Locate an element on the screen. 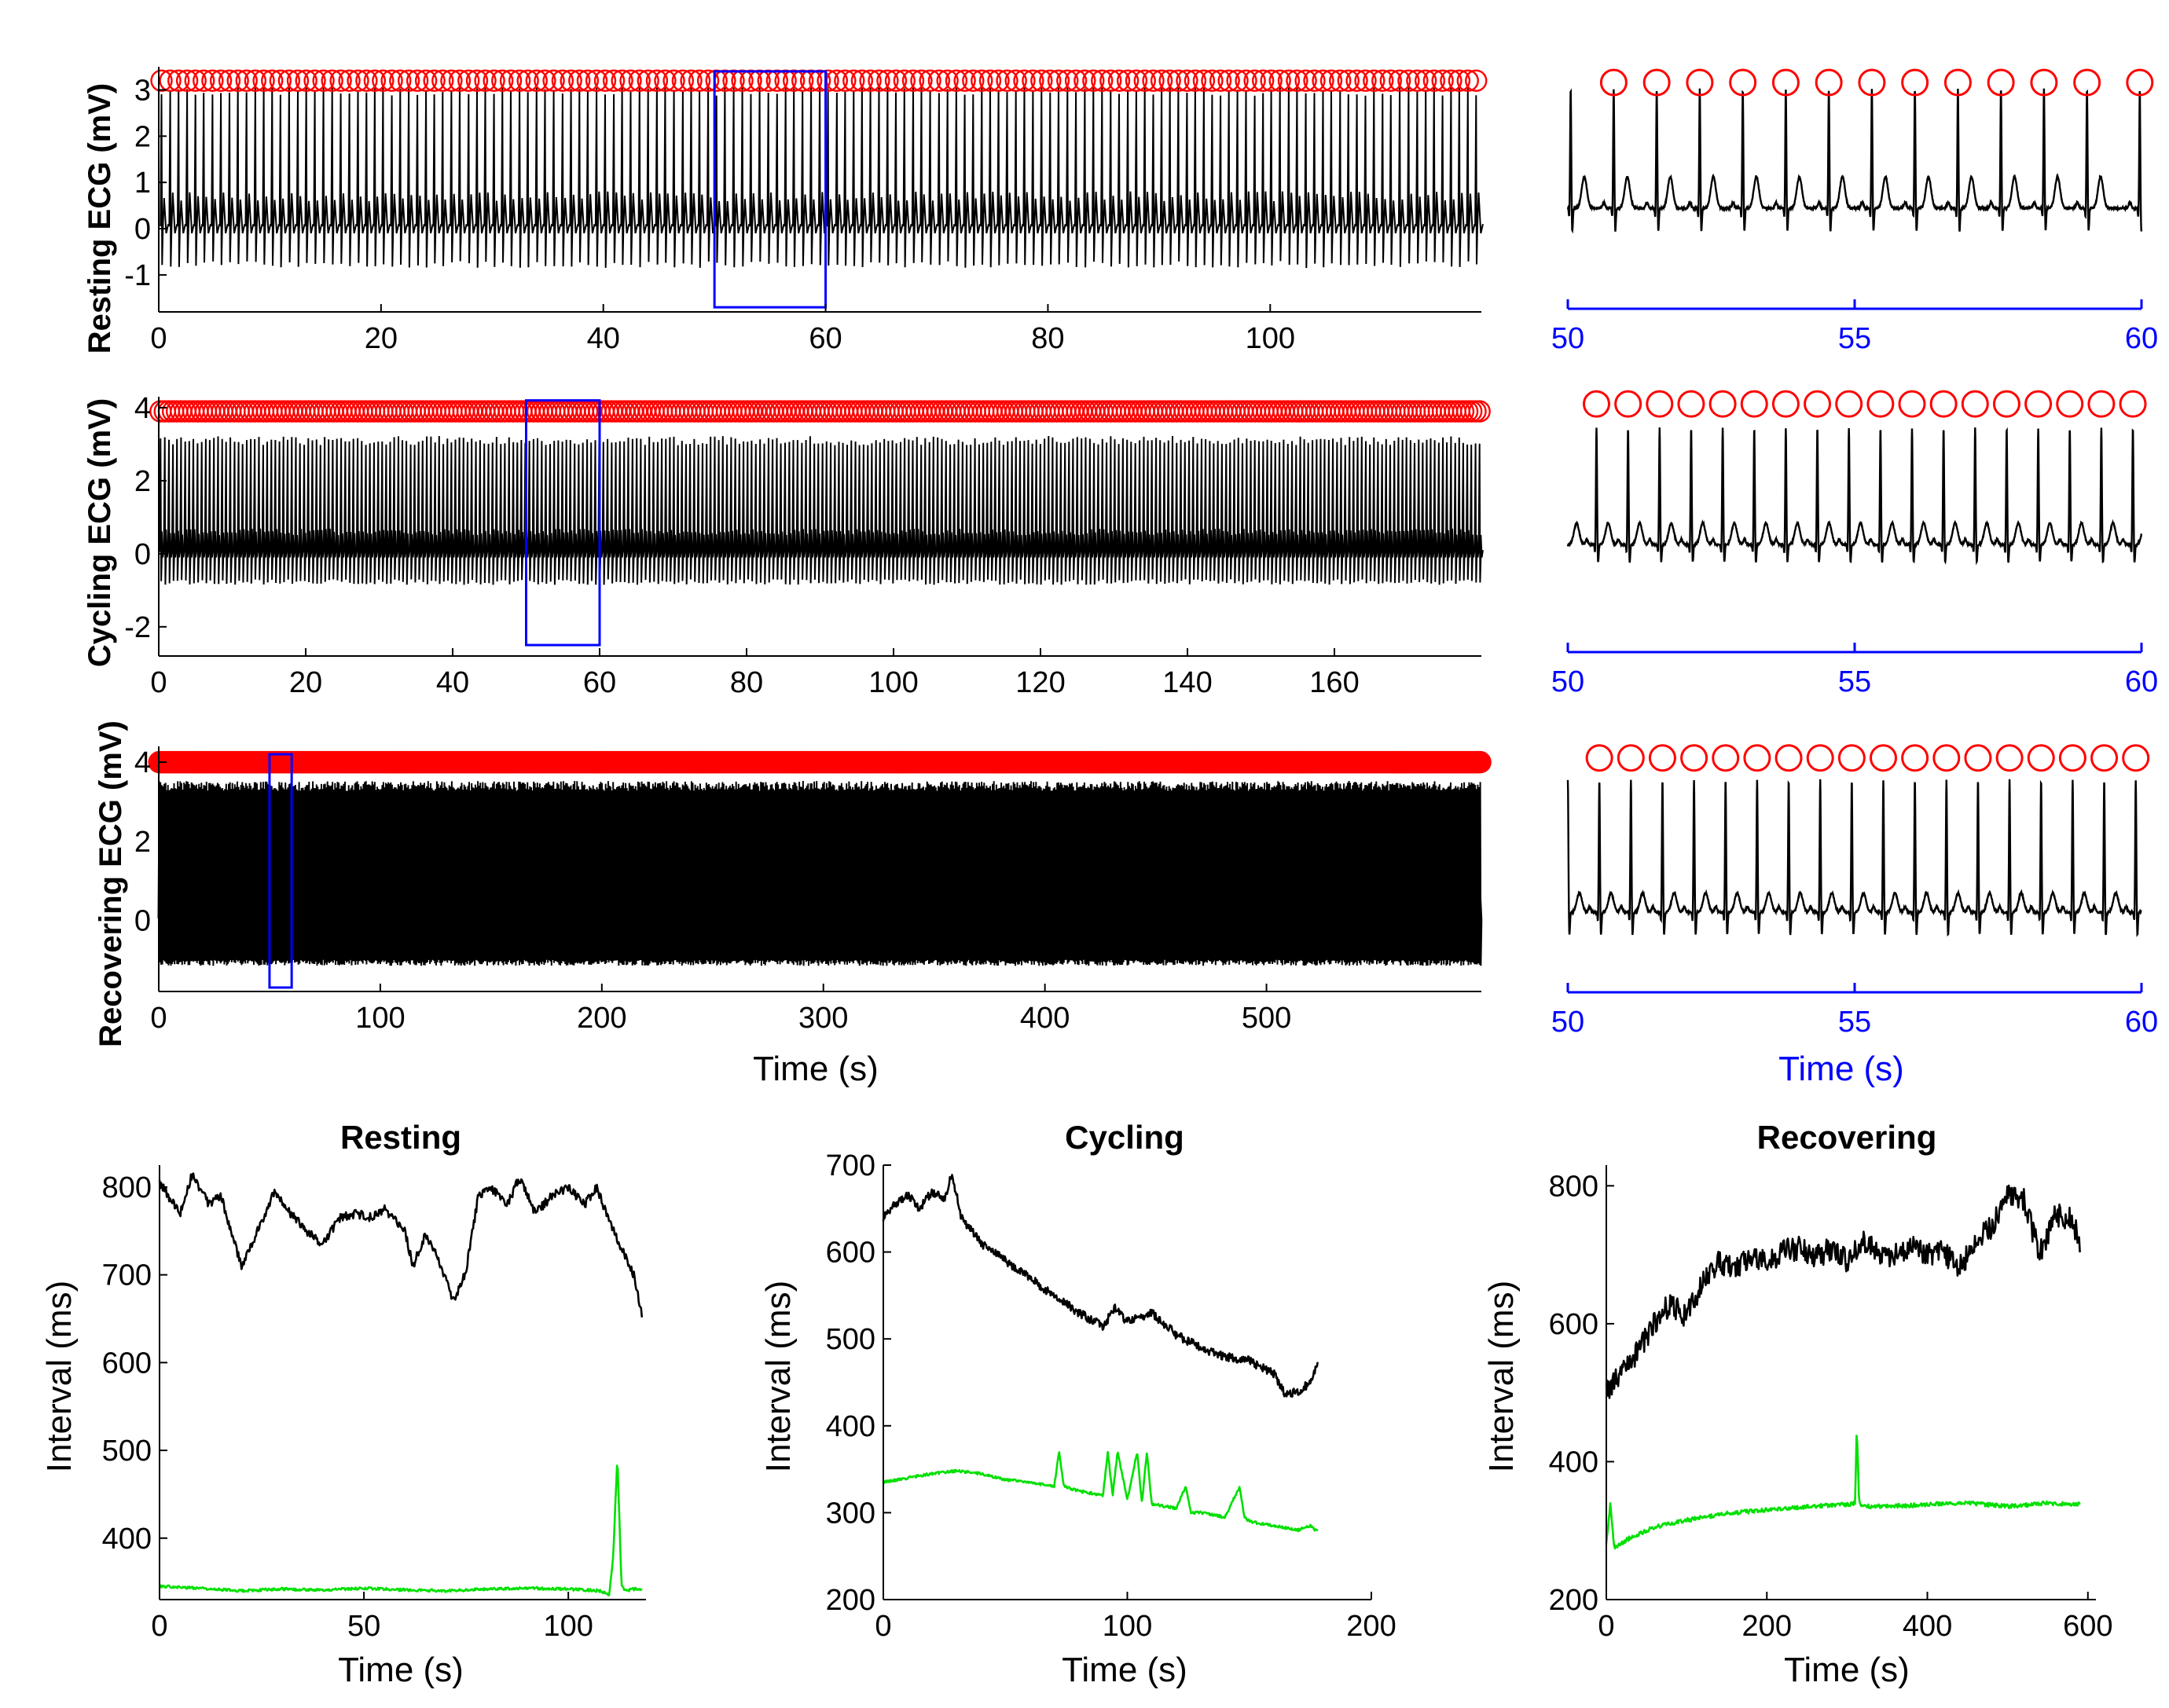 The height and width of the screenshot is (1708, 2169). resting-ecg-ylabel: Resting ECG (mV) is located at coordinates (100, 218).